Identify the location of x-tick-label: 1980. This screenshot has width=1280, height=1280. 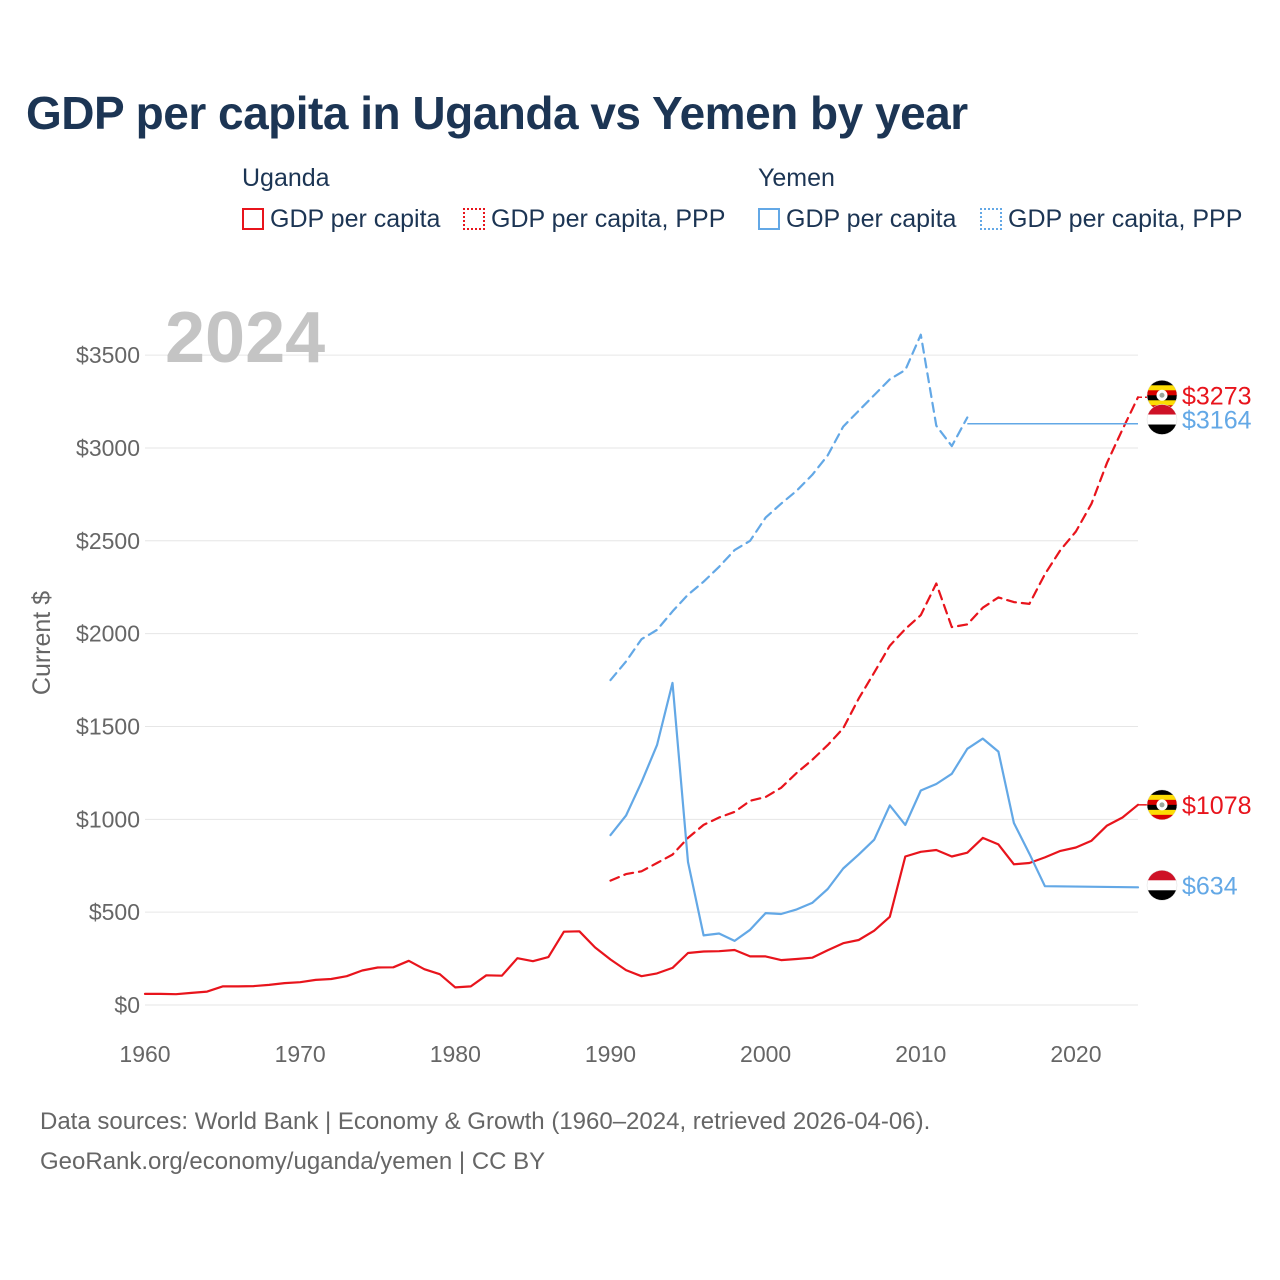
(455, 1054).